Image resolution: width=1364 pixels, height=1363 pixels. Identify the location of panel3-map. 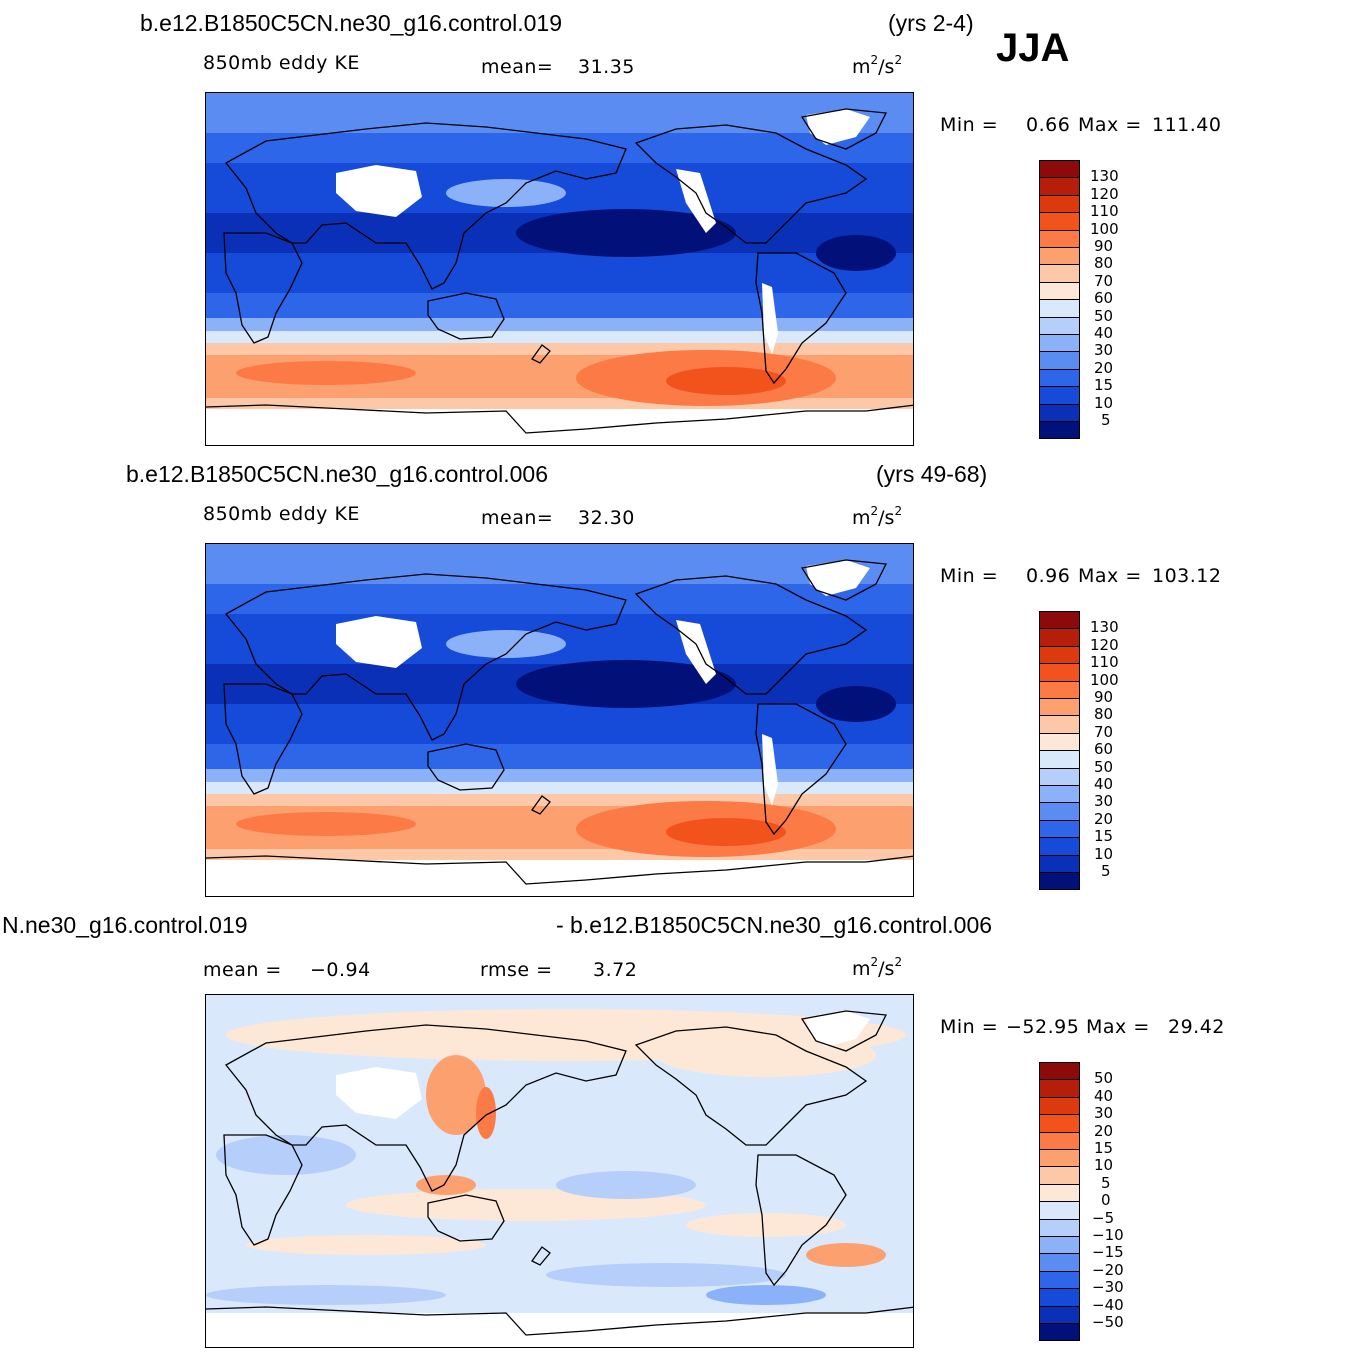
(559, 1171).